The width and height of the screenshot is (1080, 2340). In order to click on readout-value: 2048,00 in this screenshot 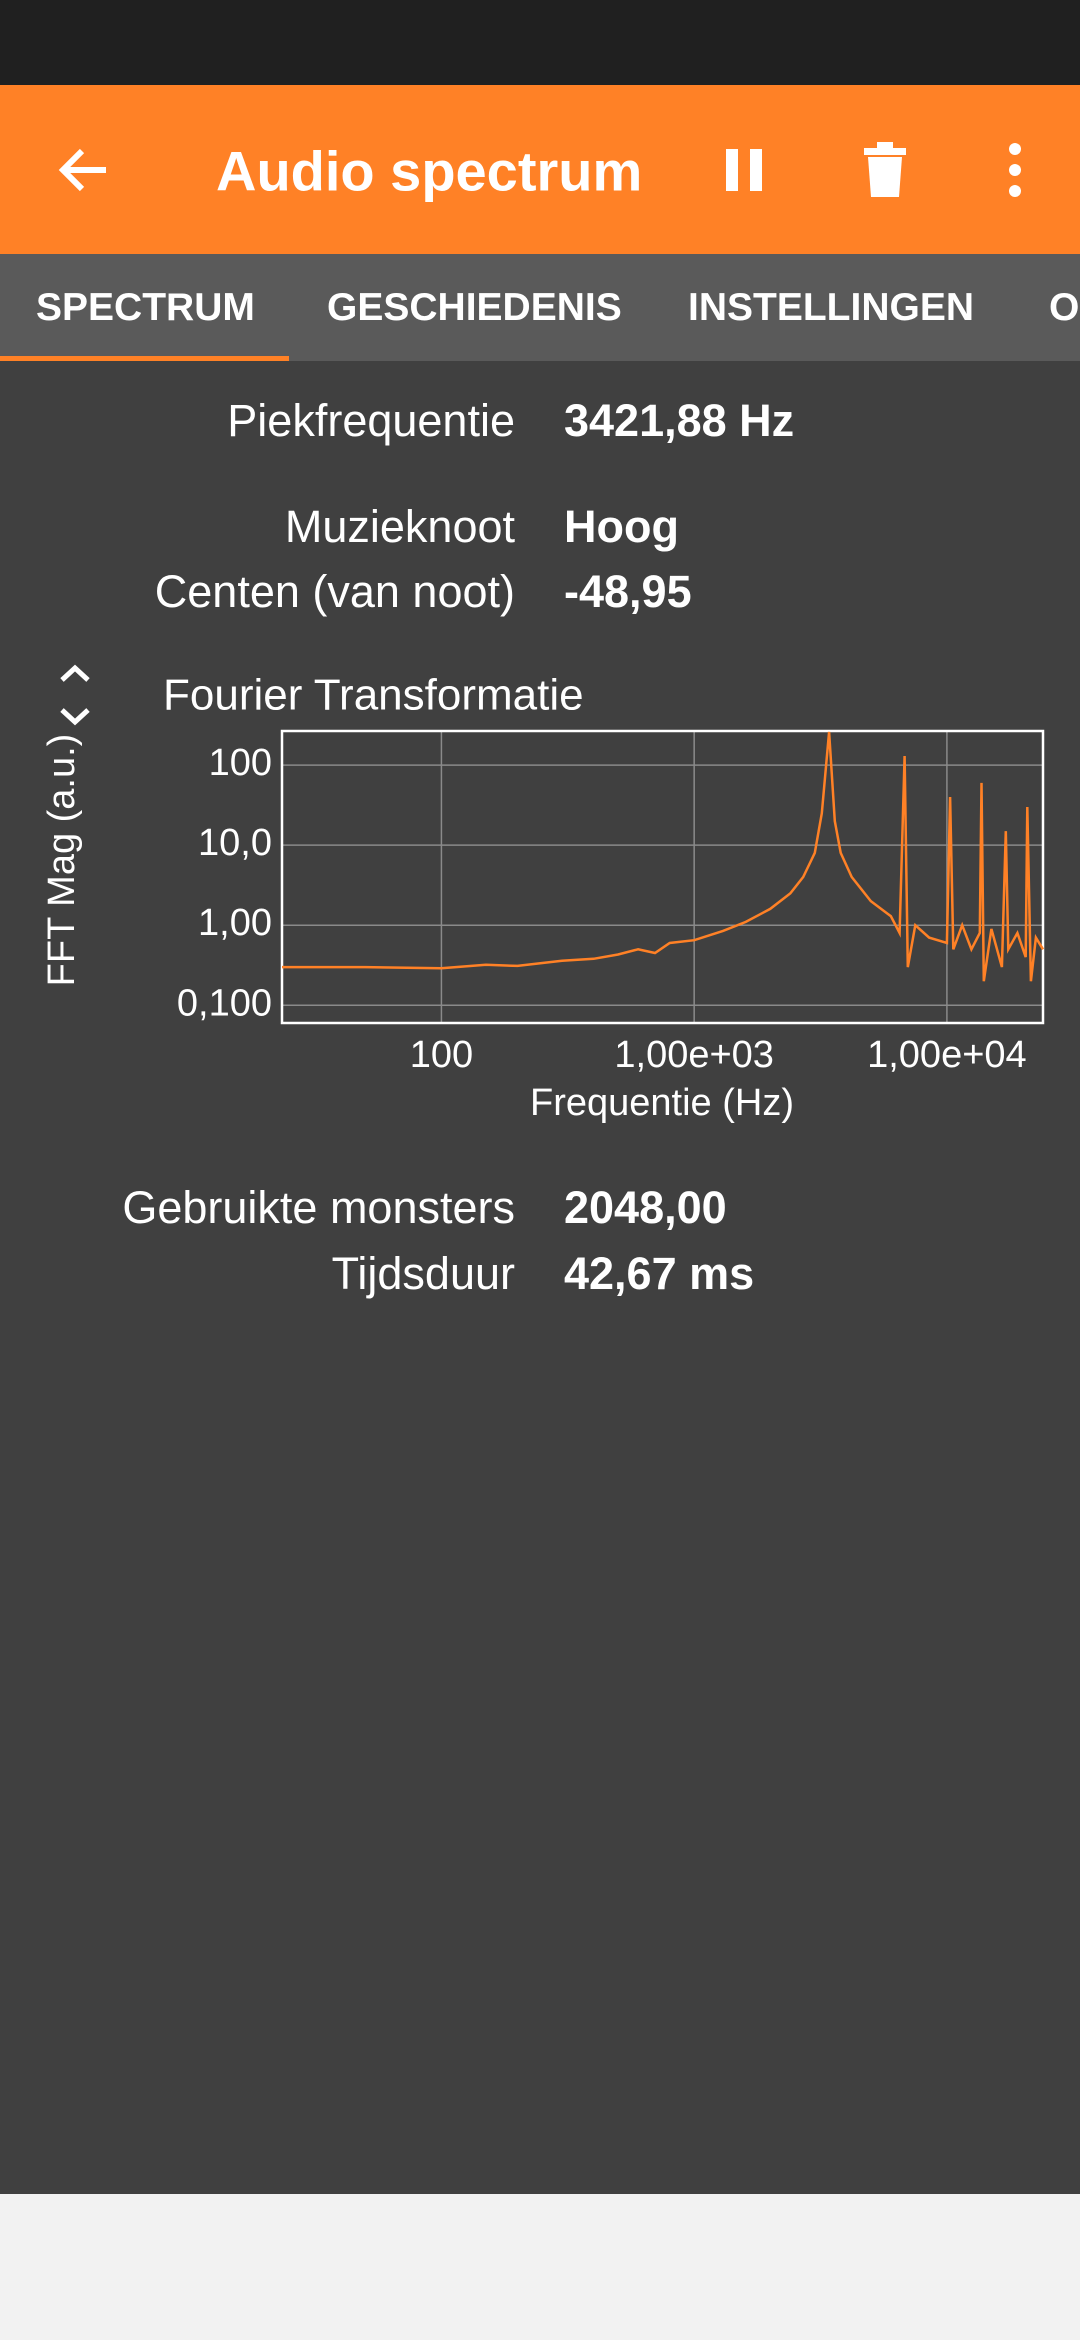, I will do `click(645, 1207)`.